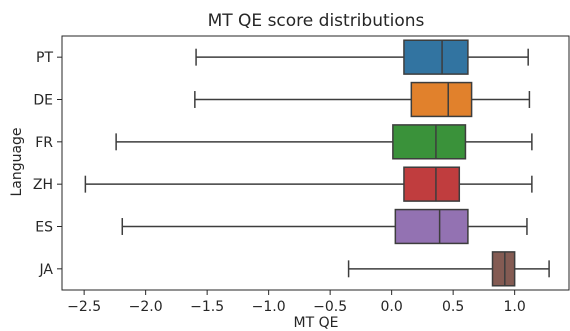  I want to click on x-tick-label-6: 0.5, so click(453, 307).